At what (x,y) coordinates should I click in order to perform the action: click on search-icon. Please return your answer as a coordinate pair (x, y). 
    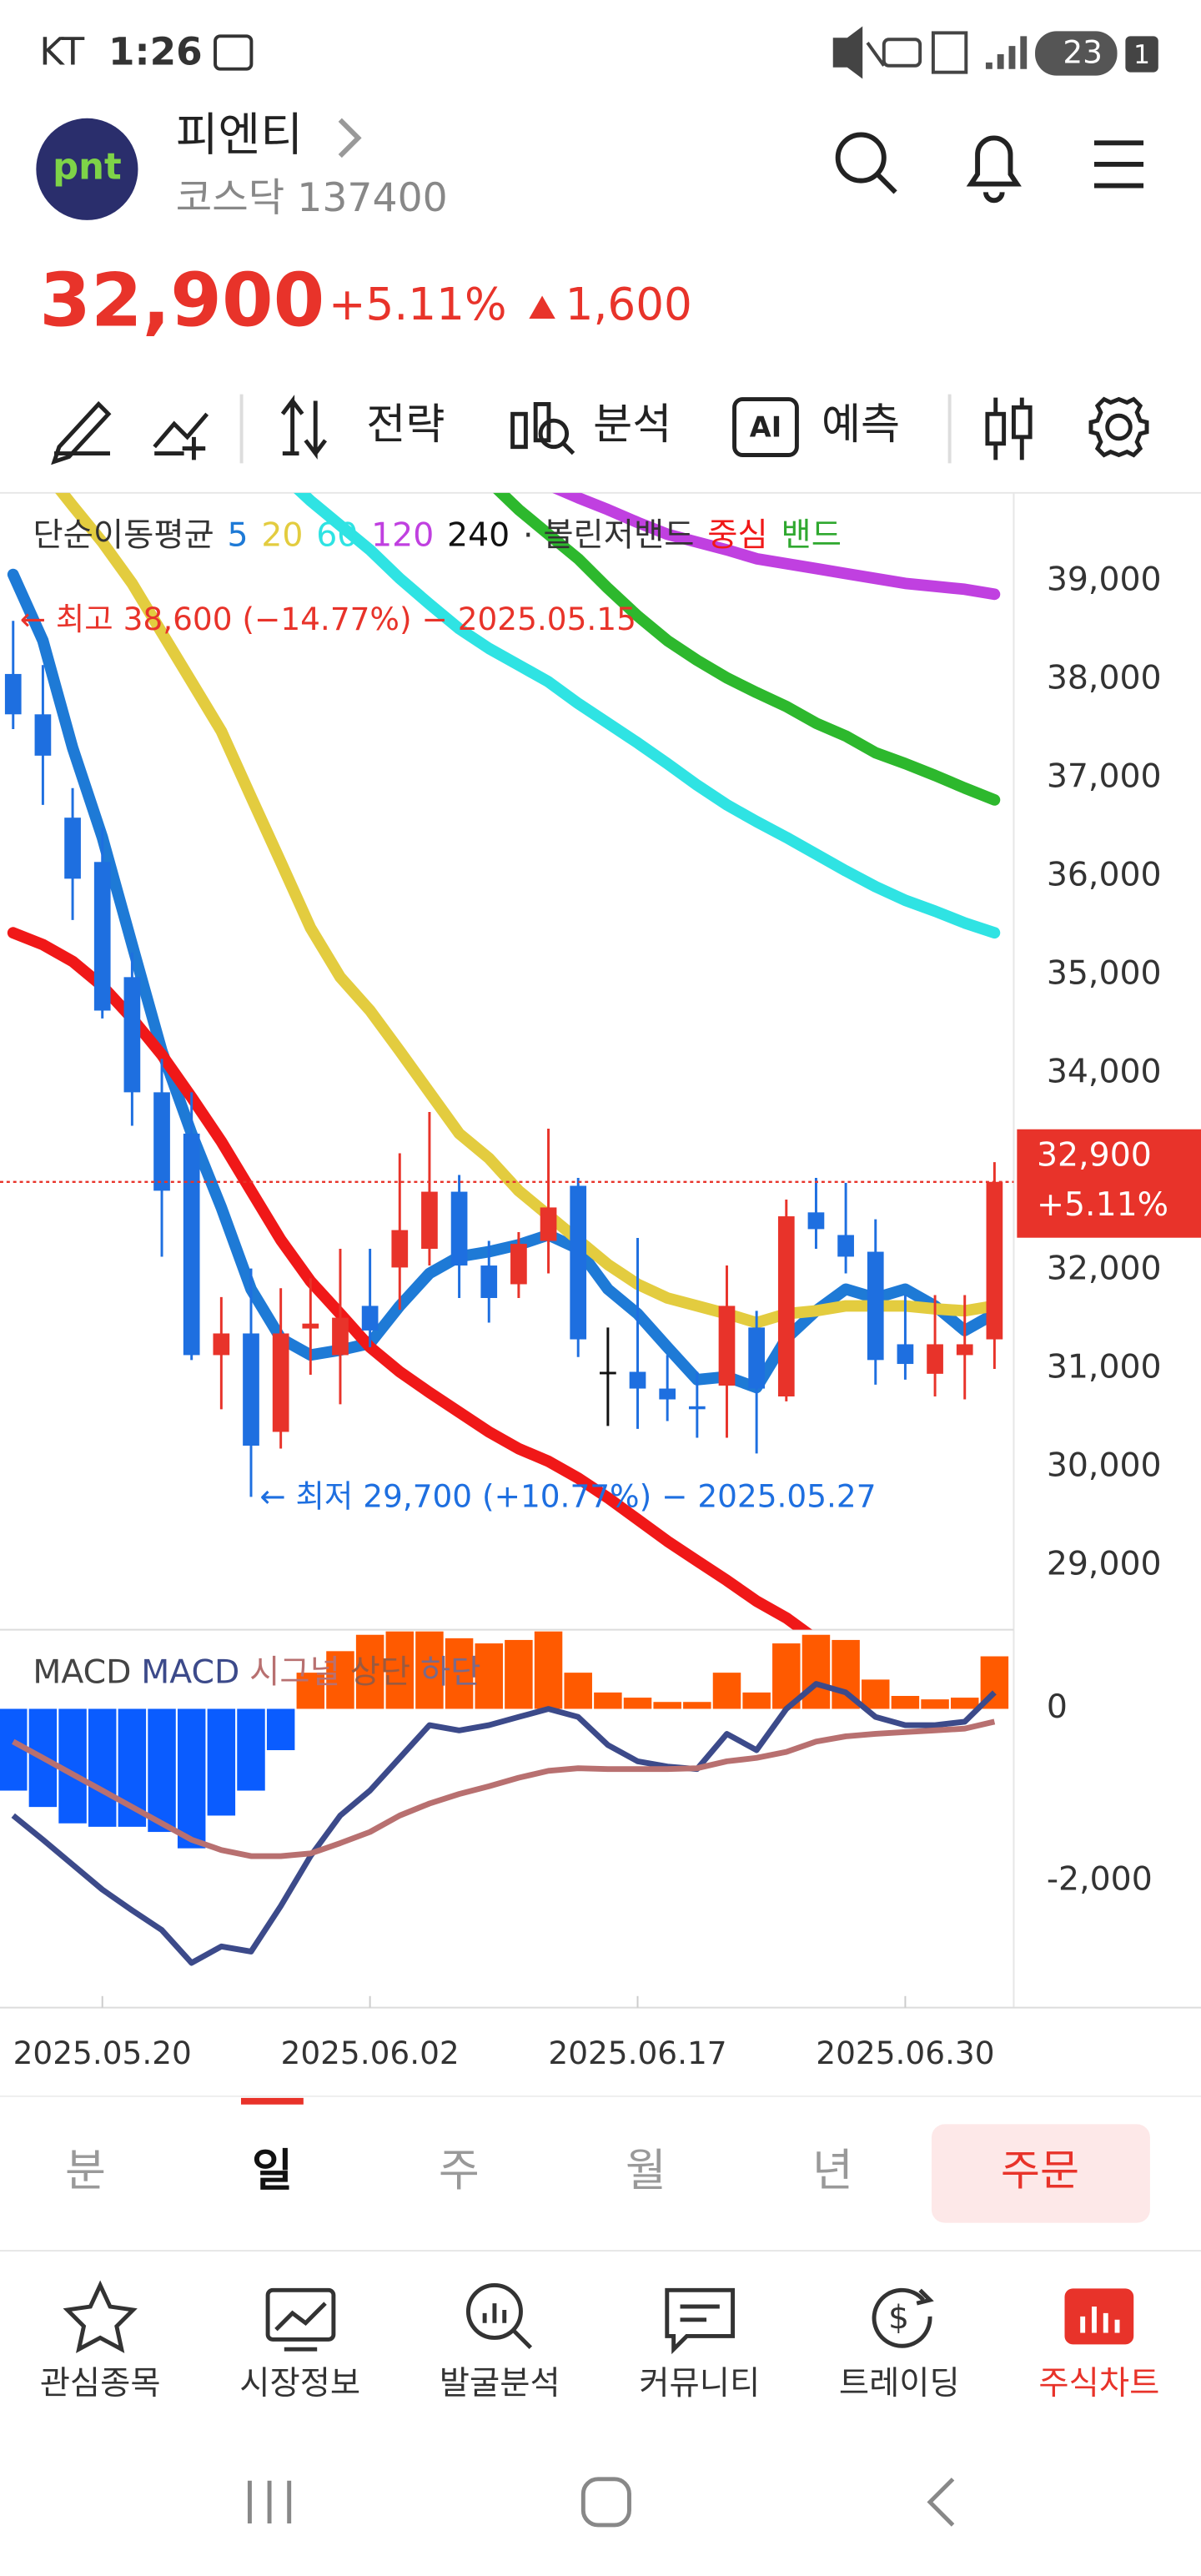
    Looking at the image, I should click on (866, 163).